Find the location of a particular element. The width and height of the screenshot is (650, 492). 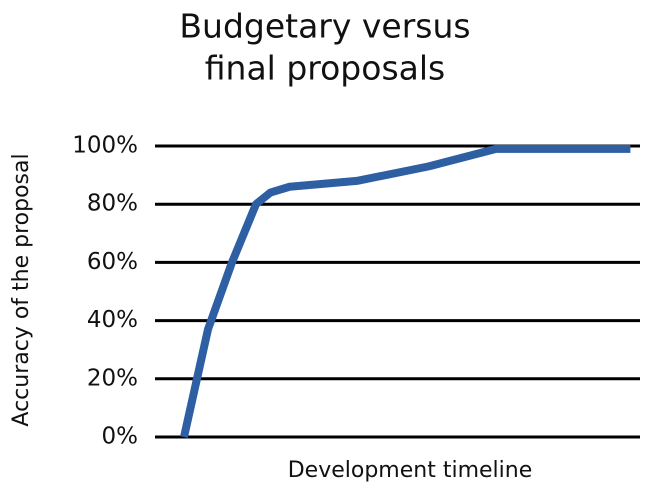

y-tick-label: 20% is located at coordinates (112, 378).